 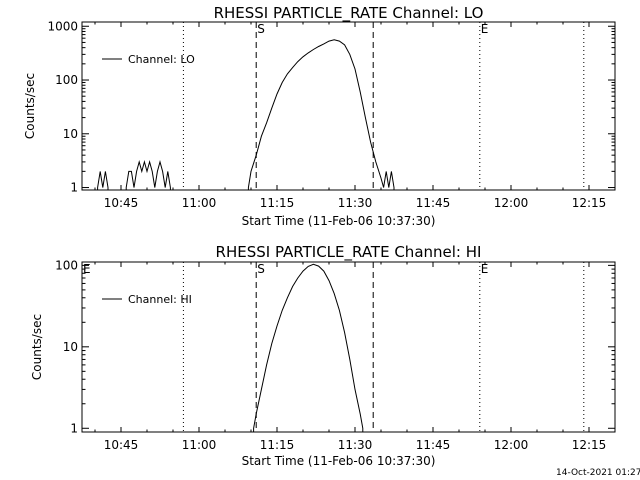 I want to click on chart-title: RHESSI PARTICLE_RATE Channel: HI, so click(x=349, y=252).